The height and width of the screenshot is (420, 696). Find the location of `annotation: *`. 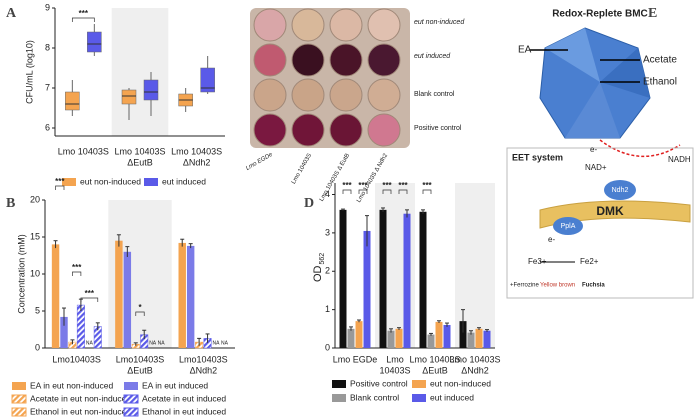

annotation: * is located at coordinates (140, 307).